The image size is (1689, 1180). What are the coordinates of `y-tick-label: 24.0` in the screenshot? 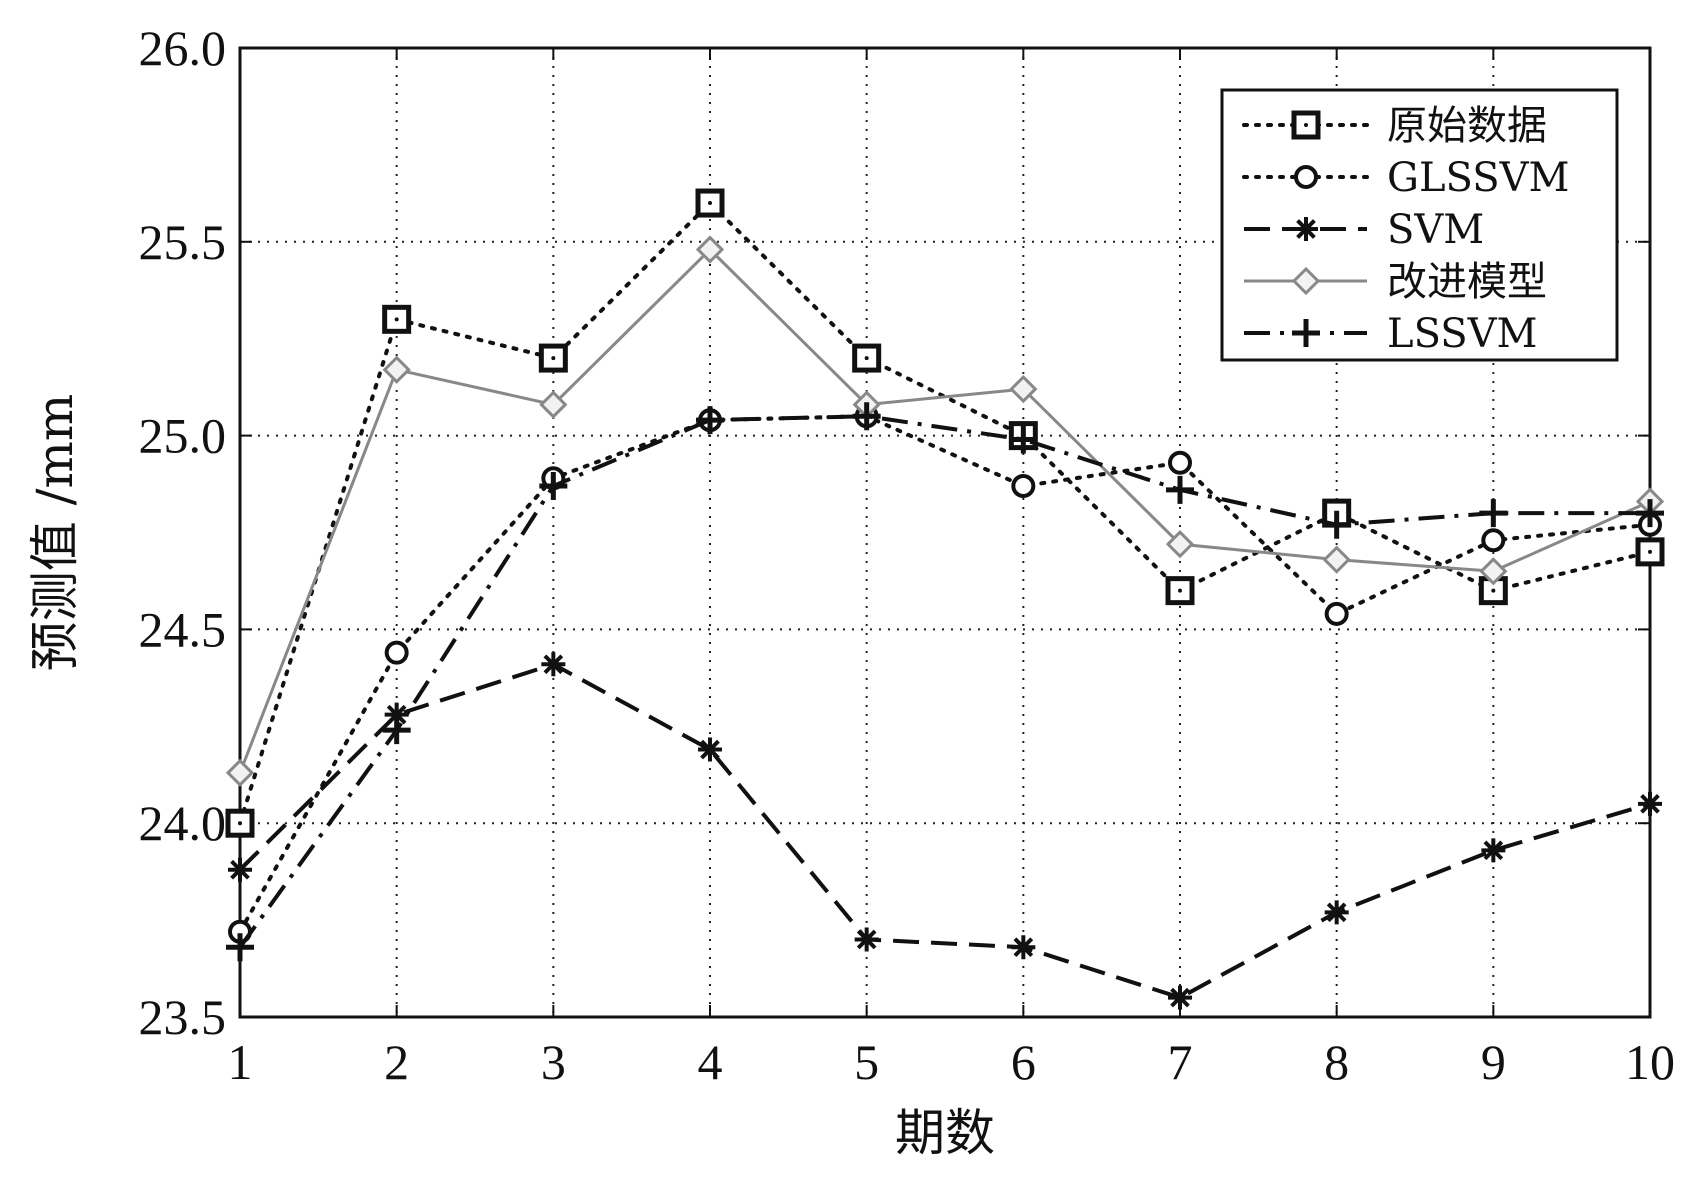 It's located at (183, 823).